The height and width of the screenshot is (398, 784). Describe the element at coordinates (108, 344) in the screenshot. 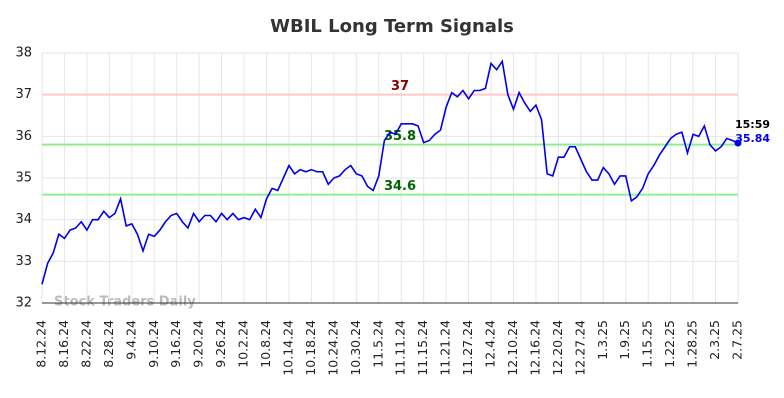

I see `x-tick-label: 8.28.24` at that location.